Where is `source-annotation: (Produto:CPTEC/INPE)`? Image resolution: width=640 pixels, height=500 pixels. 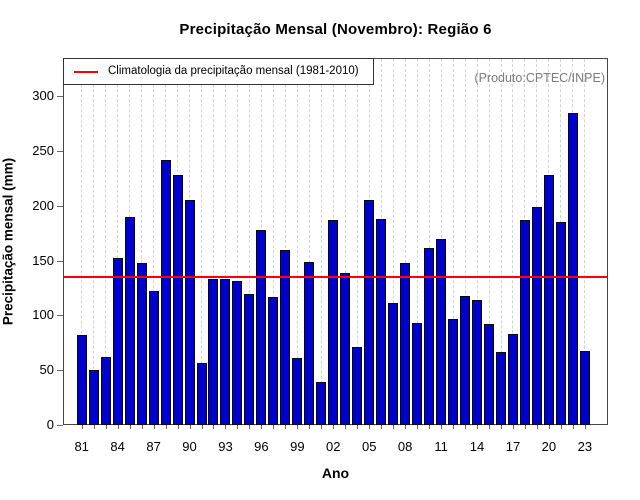
source-annotation: (Produto:CPTEC/INPE) is located at coordinates (539, 78).